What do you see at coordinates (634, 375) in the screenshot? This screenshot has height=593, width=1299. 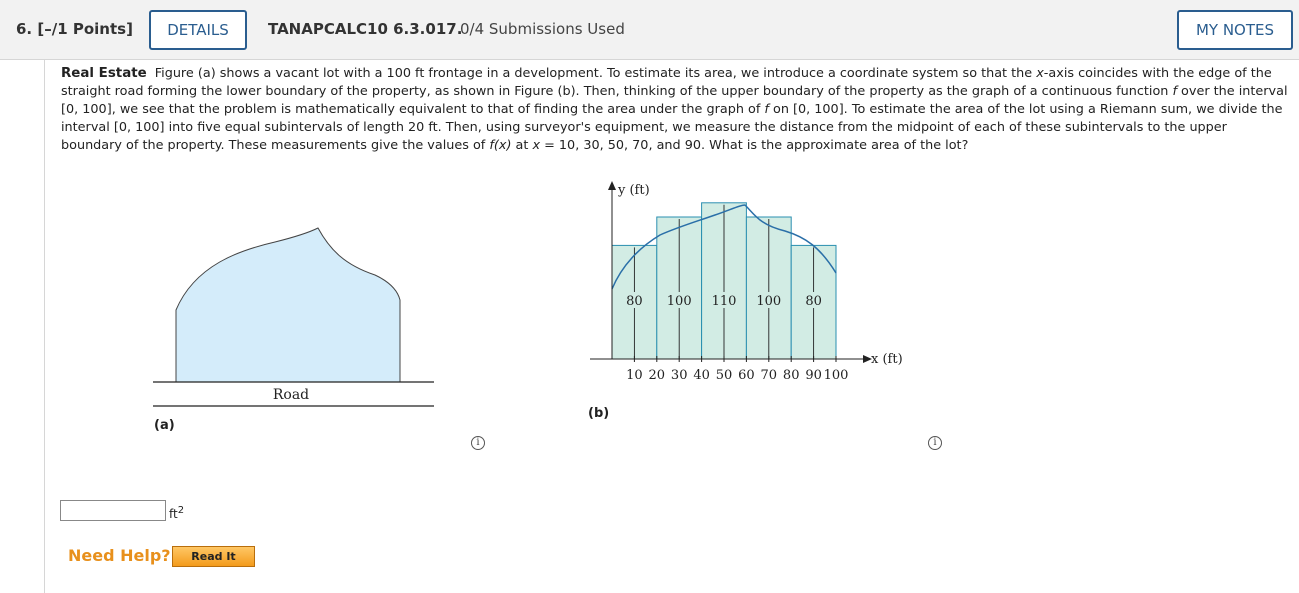 I see `x-tick-label: 10` at bounding box center [634, 375].